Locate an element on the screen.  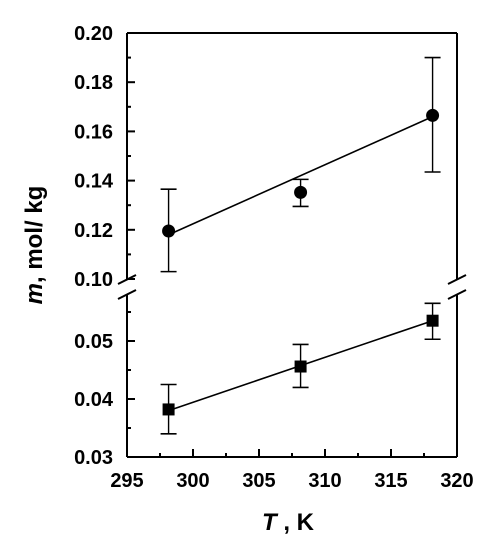
x-tick-label: 310 is located at coordinates (324, 481).